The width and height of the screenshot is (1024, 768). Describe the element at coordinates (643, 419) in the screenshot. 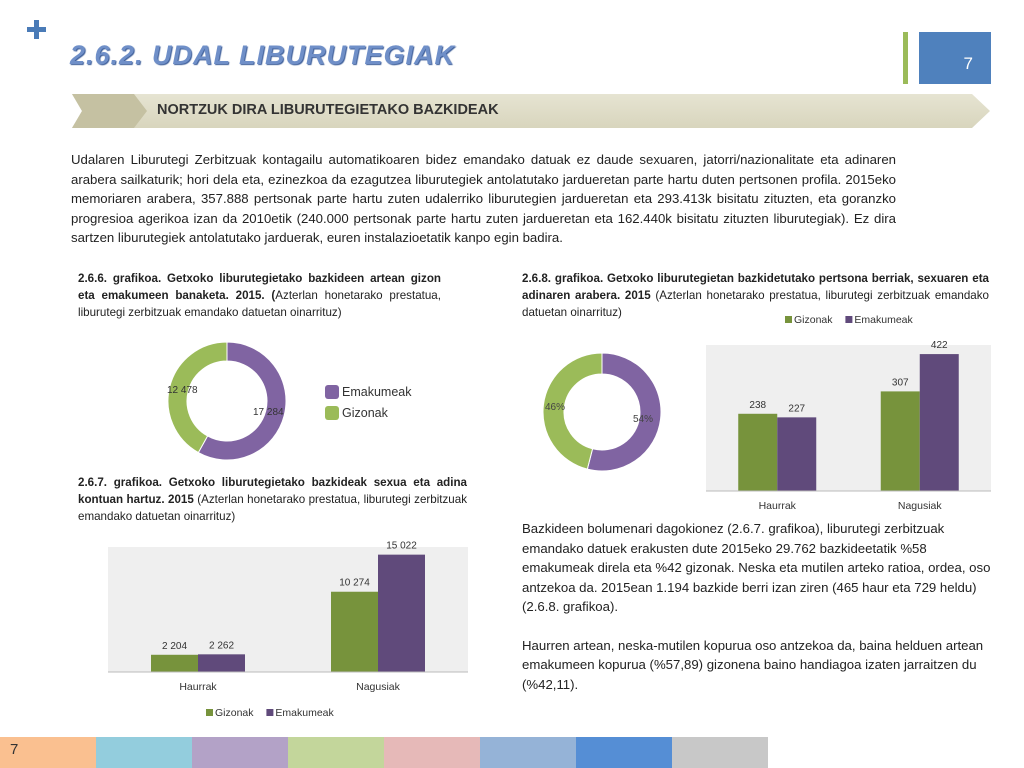

I see `donut-label-emakumeak: 54%` at that location.